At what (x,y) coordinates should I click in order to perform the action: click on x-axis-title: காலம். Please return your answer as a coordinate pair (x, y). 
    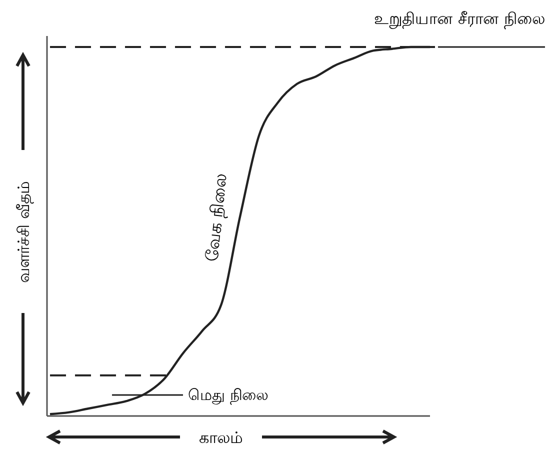
    Looking at the image, I should click on (221, 437).